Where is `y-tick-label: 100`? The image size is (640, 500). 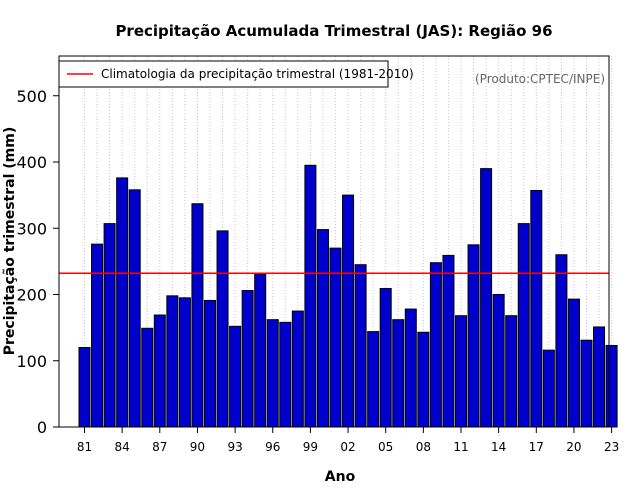 y-tick-label: 100 is located at coordinates (31, 361).